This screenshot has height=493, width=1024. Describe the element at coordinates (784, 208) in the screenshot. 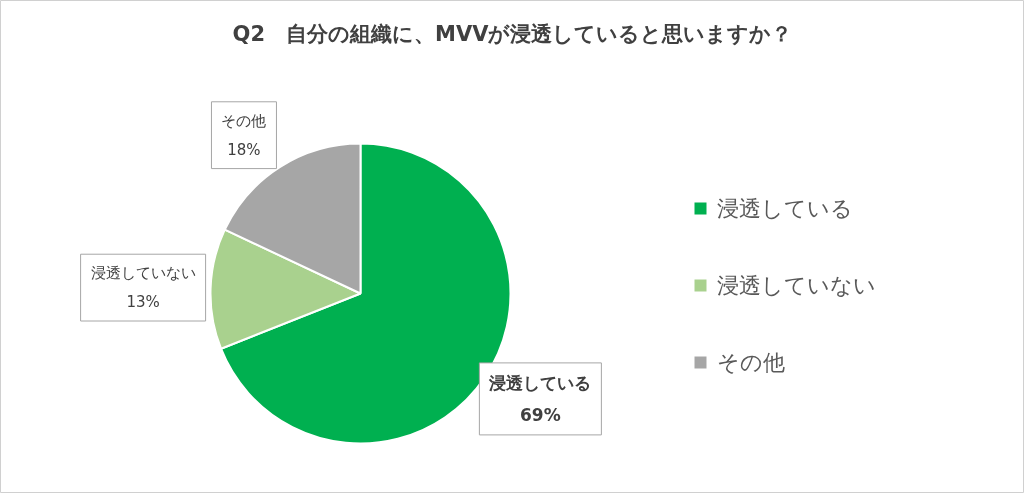

I see `legend-label: 浸透している` at that location.